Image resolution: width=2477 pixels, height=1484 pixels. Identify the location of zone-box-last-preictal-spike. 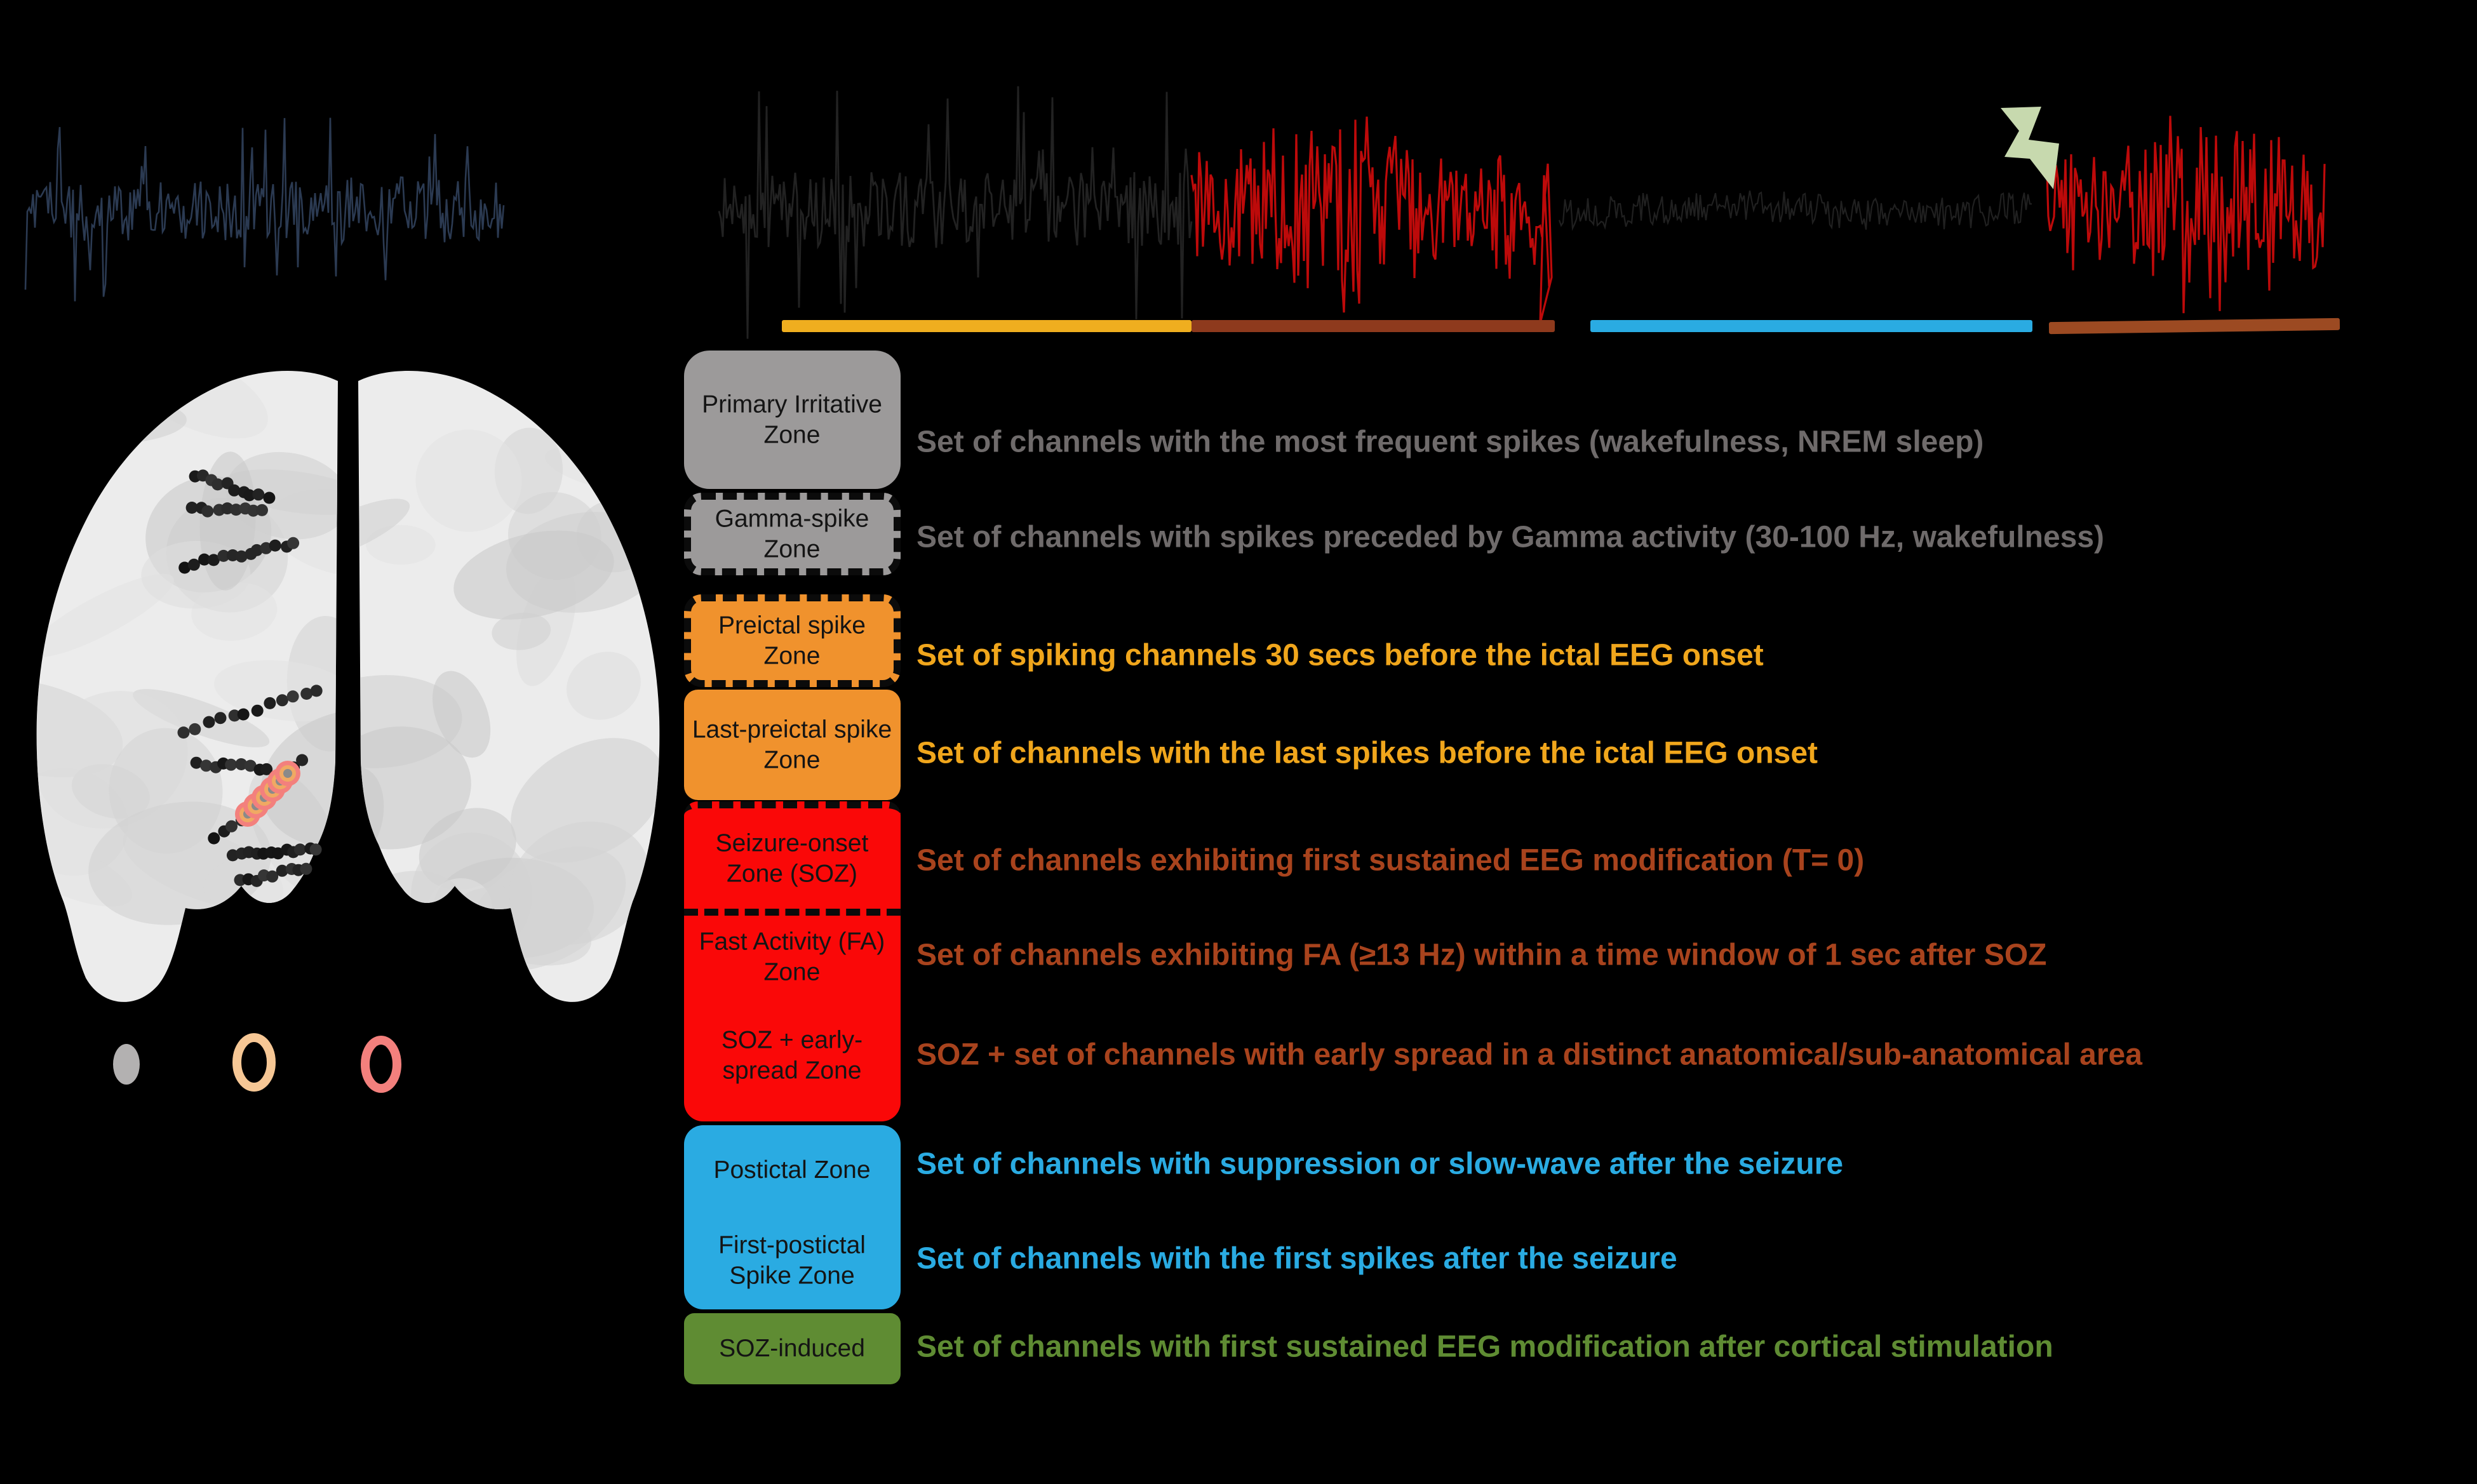
(792, 745).